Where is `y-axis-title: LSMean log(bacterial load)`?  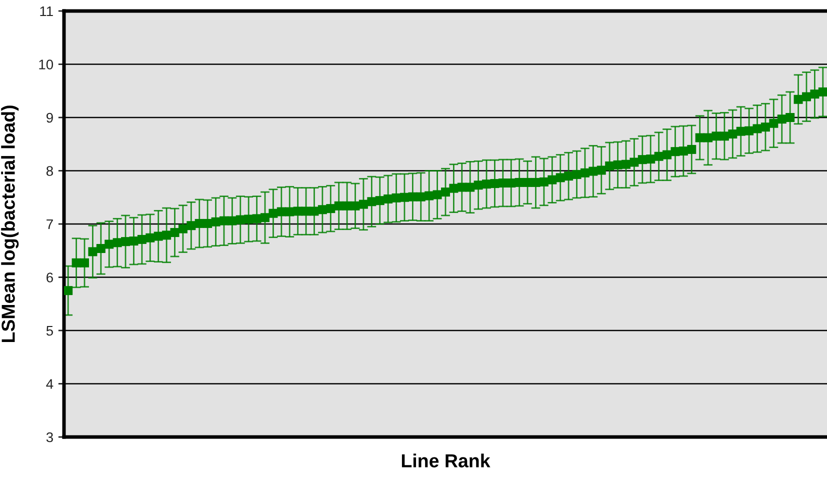
y-axis-title: LSMean log(bacterial load) is located at coordinates (10, 224).